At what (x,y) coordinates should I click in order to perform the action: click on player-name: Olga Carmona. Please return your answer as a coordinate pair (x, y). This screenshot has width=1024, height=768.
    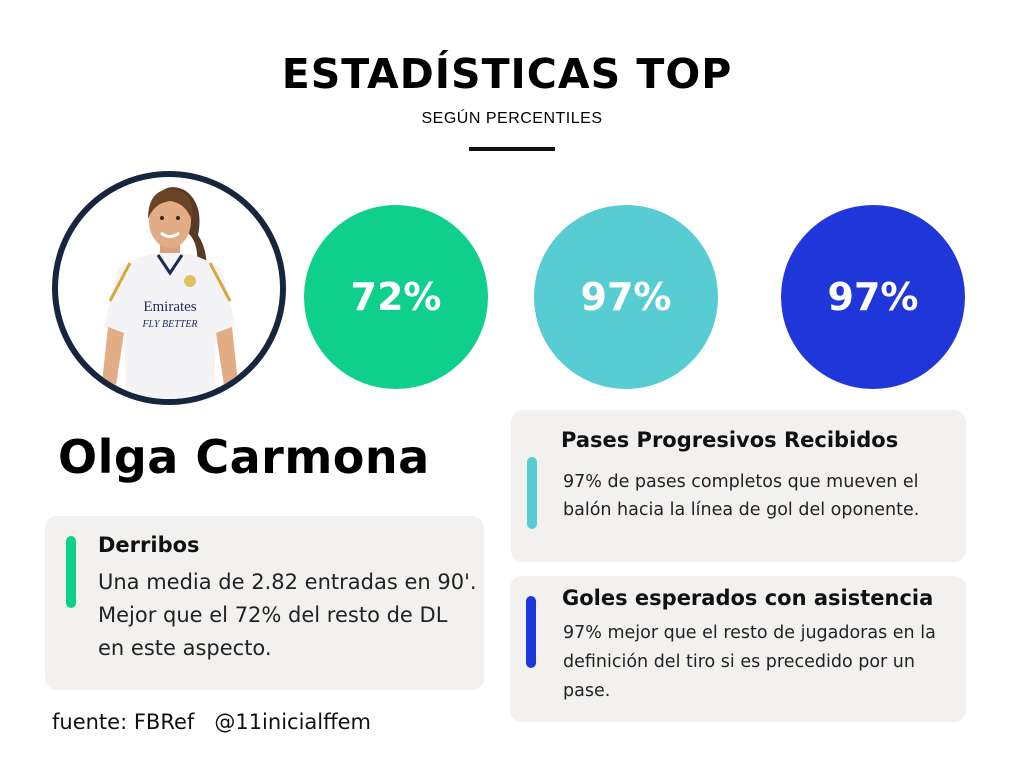
    Looking at the image, I should click on (244, 457).